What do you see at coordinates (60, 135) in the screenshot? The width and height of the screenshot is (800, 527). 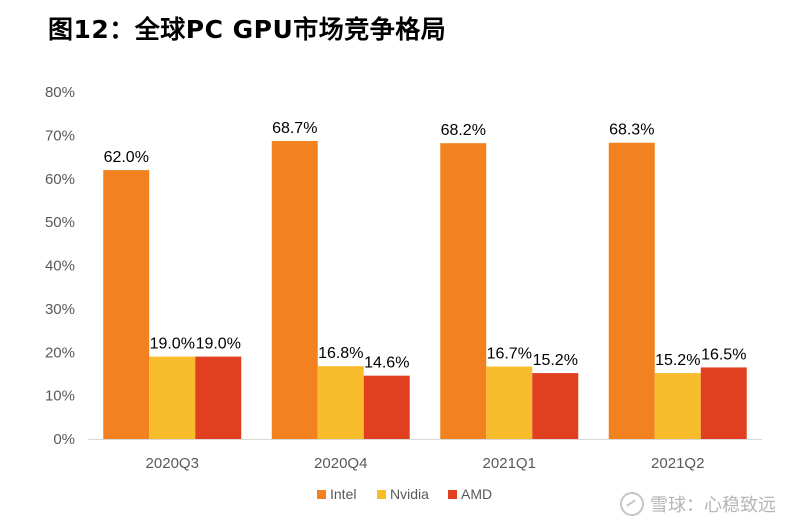 I see `y-tick-label: 70%` at bounding box center [60, 135].